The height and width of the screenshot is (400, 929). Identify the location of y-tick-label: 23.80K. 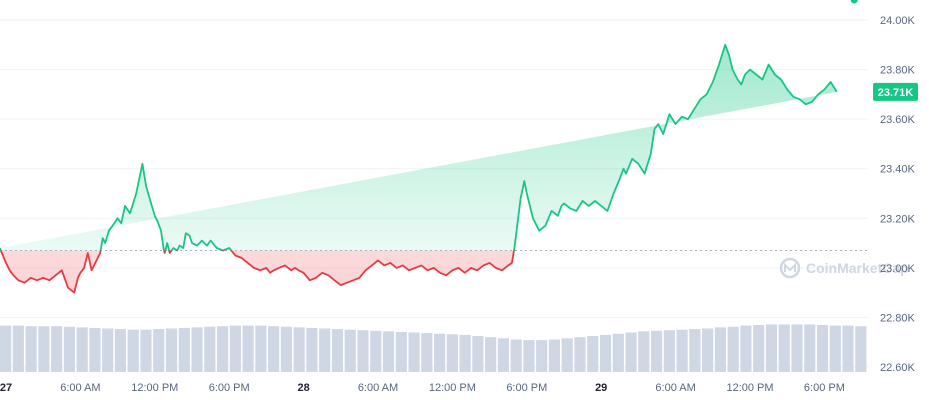
(898, 71).